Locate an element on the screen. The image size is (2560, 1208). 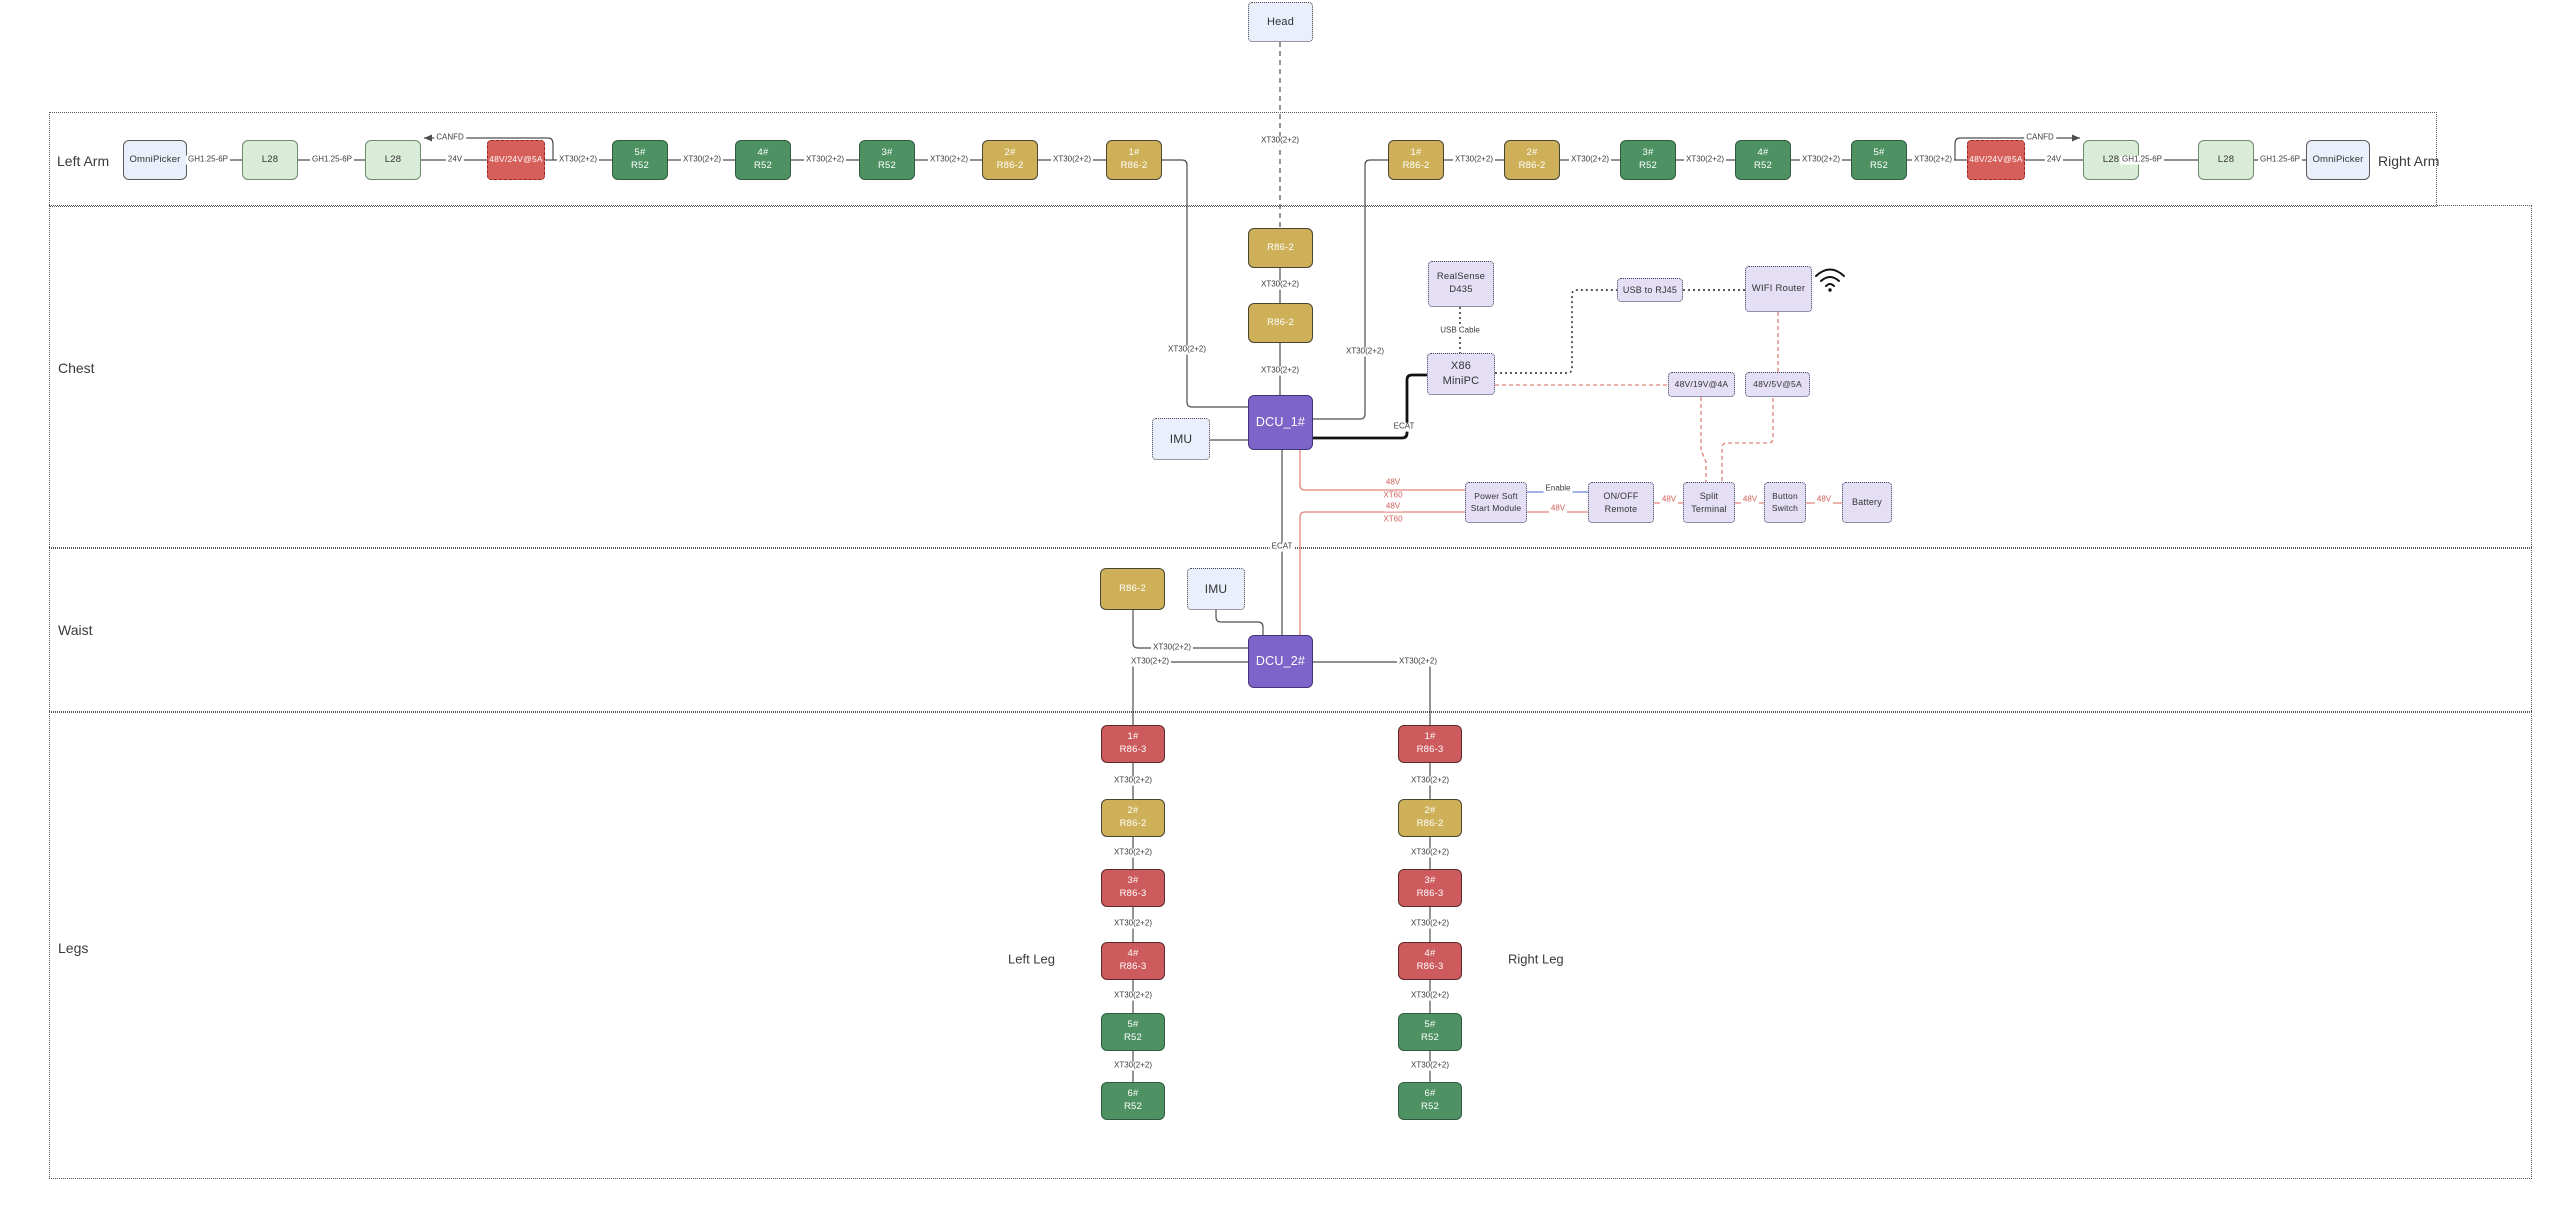
wire-label-xt30-2-2--11: XT30(2+2) is located at coordinates (1705, 159).